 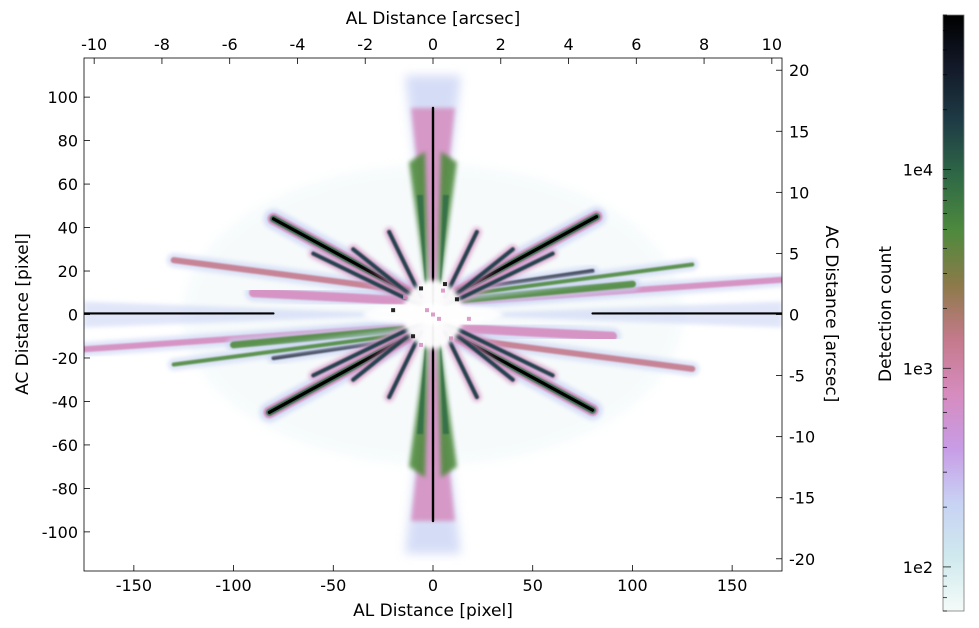 What do you see at coordinates (802, 437) in the screenshot?
I see `y-right-tick-label: -10` at bounding box center [802, 437].